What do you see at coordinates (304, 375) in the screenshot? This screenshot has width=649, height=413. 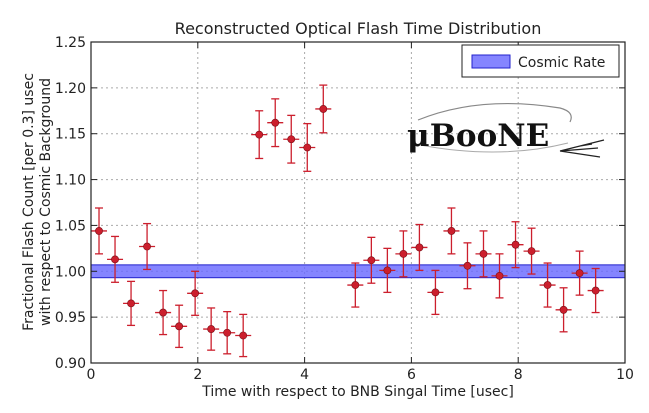 I see `x-tick-label-2: 4` at bounding box center [304, 375].